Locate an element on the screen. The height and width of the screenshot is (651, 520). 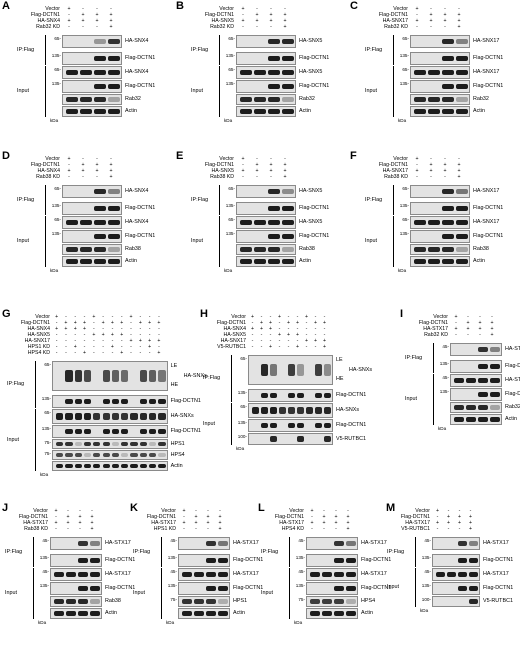
condition-row: Flag-DCTN1 - + + + is located at coordinates (408, 165).